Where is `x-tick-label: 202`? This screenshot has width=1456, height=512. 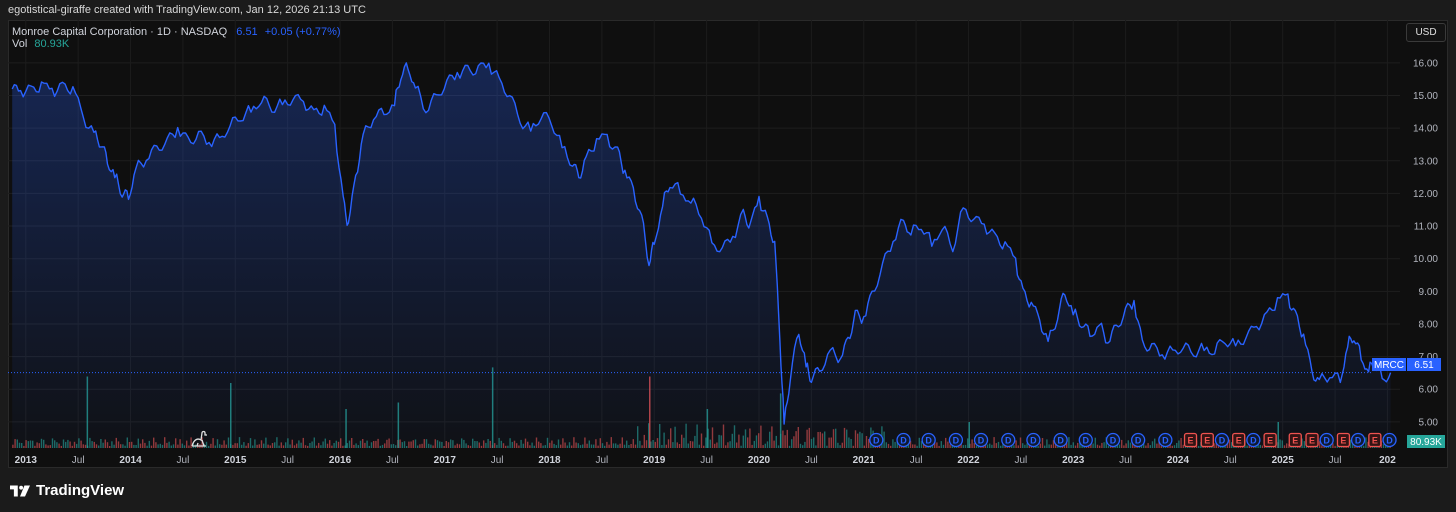
x-tick-label: 202 is located at coordinates (1387, 460).